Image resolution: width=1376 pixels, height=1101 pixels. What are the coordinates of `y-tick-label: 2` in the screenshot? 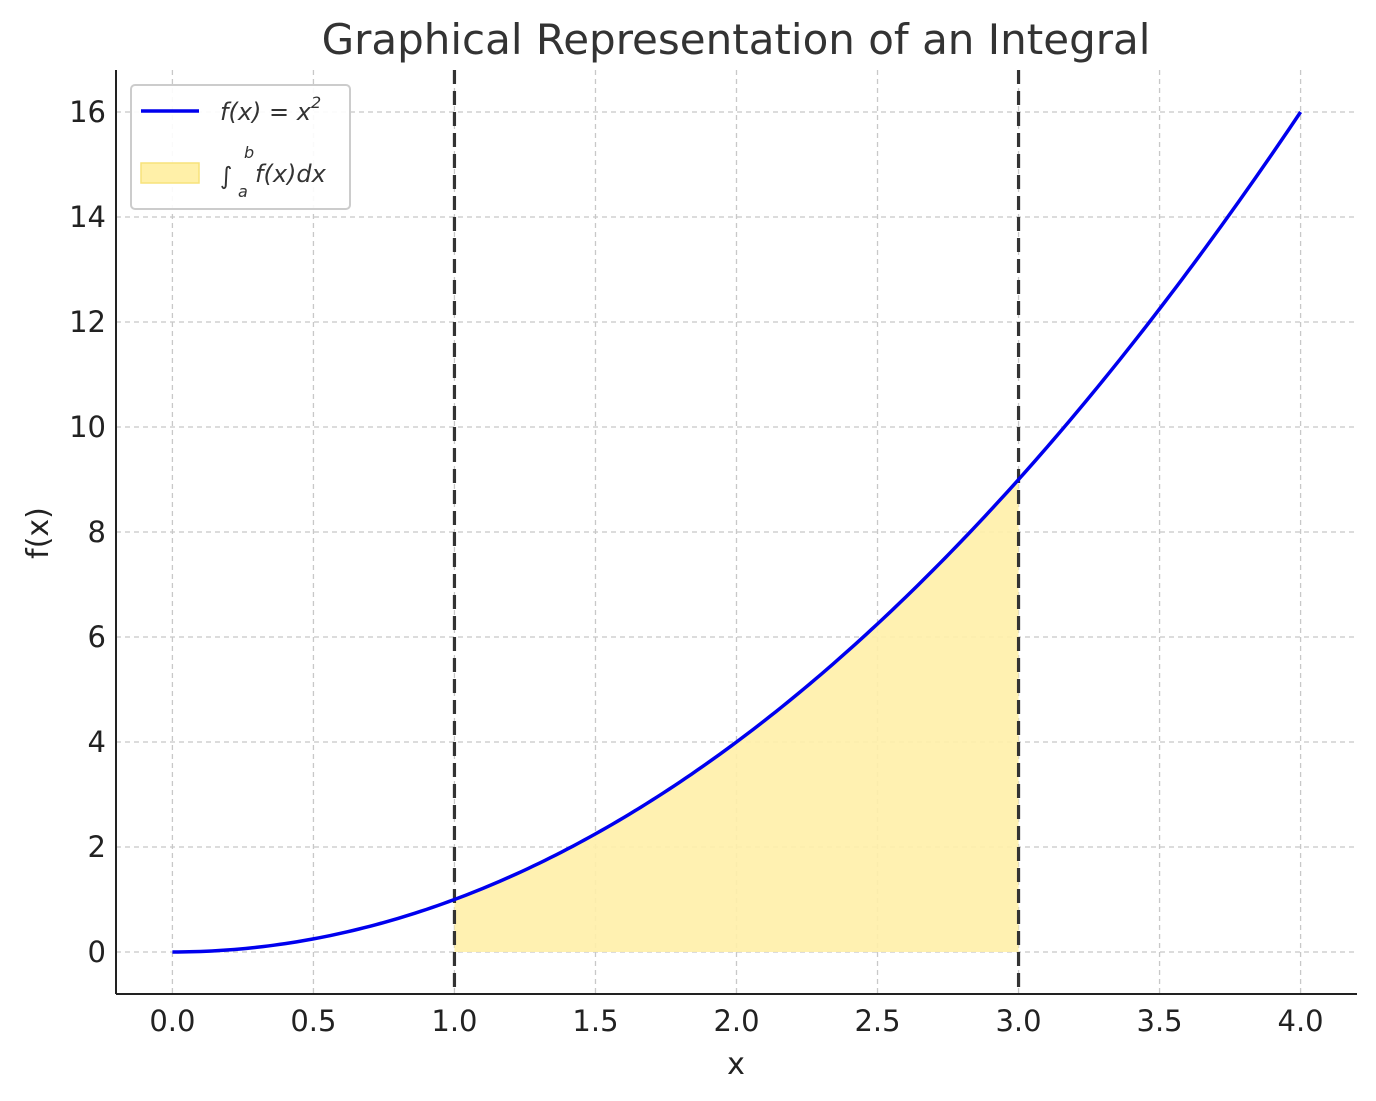 It's located at (97, 847).